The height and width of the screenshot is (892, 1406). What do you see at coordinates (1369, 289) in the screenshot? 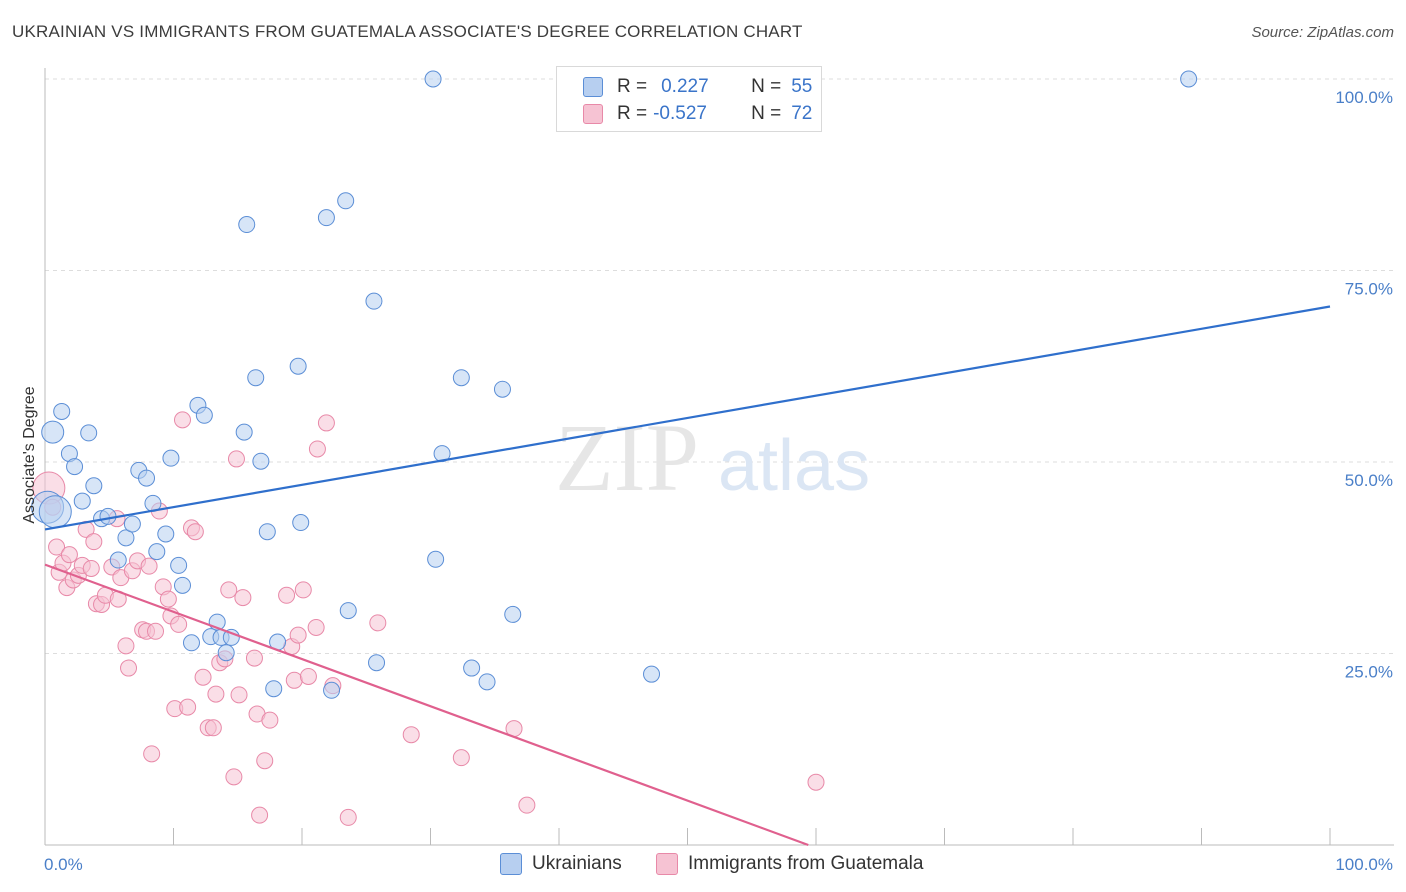
I see `y-tick-label: 75.0%` at bounding box center [1369, 289].